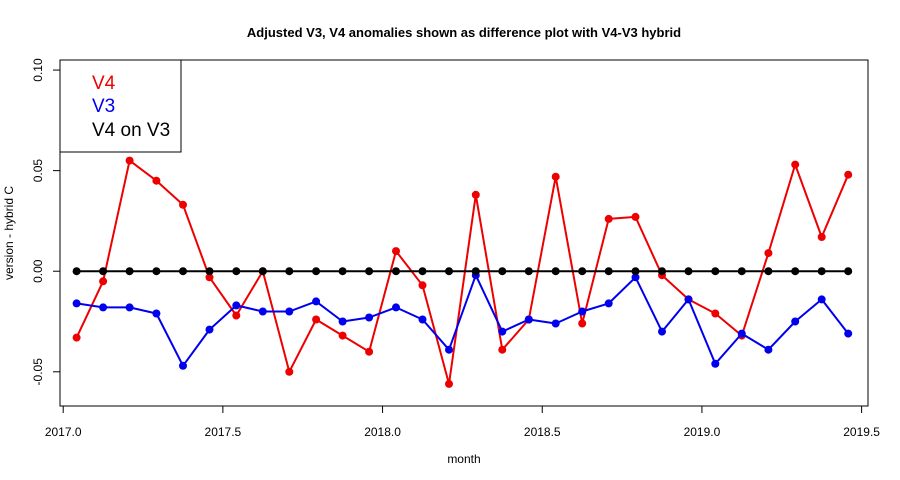 Image resolution: width=900 pixels, height=480 pixels. What do you see at coordinates (382, 432) in the screenshot?
I see `x-tick-label: 2018.0` at bounding box center [382, 432].